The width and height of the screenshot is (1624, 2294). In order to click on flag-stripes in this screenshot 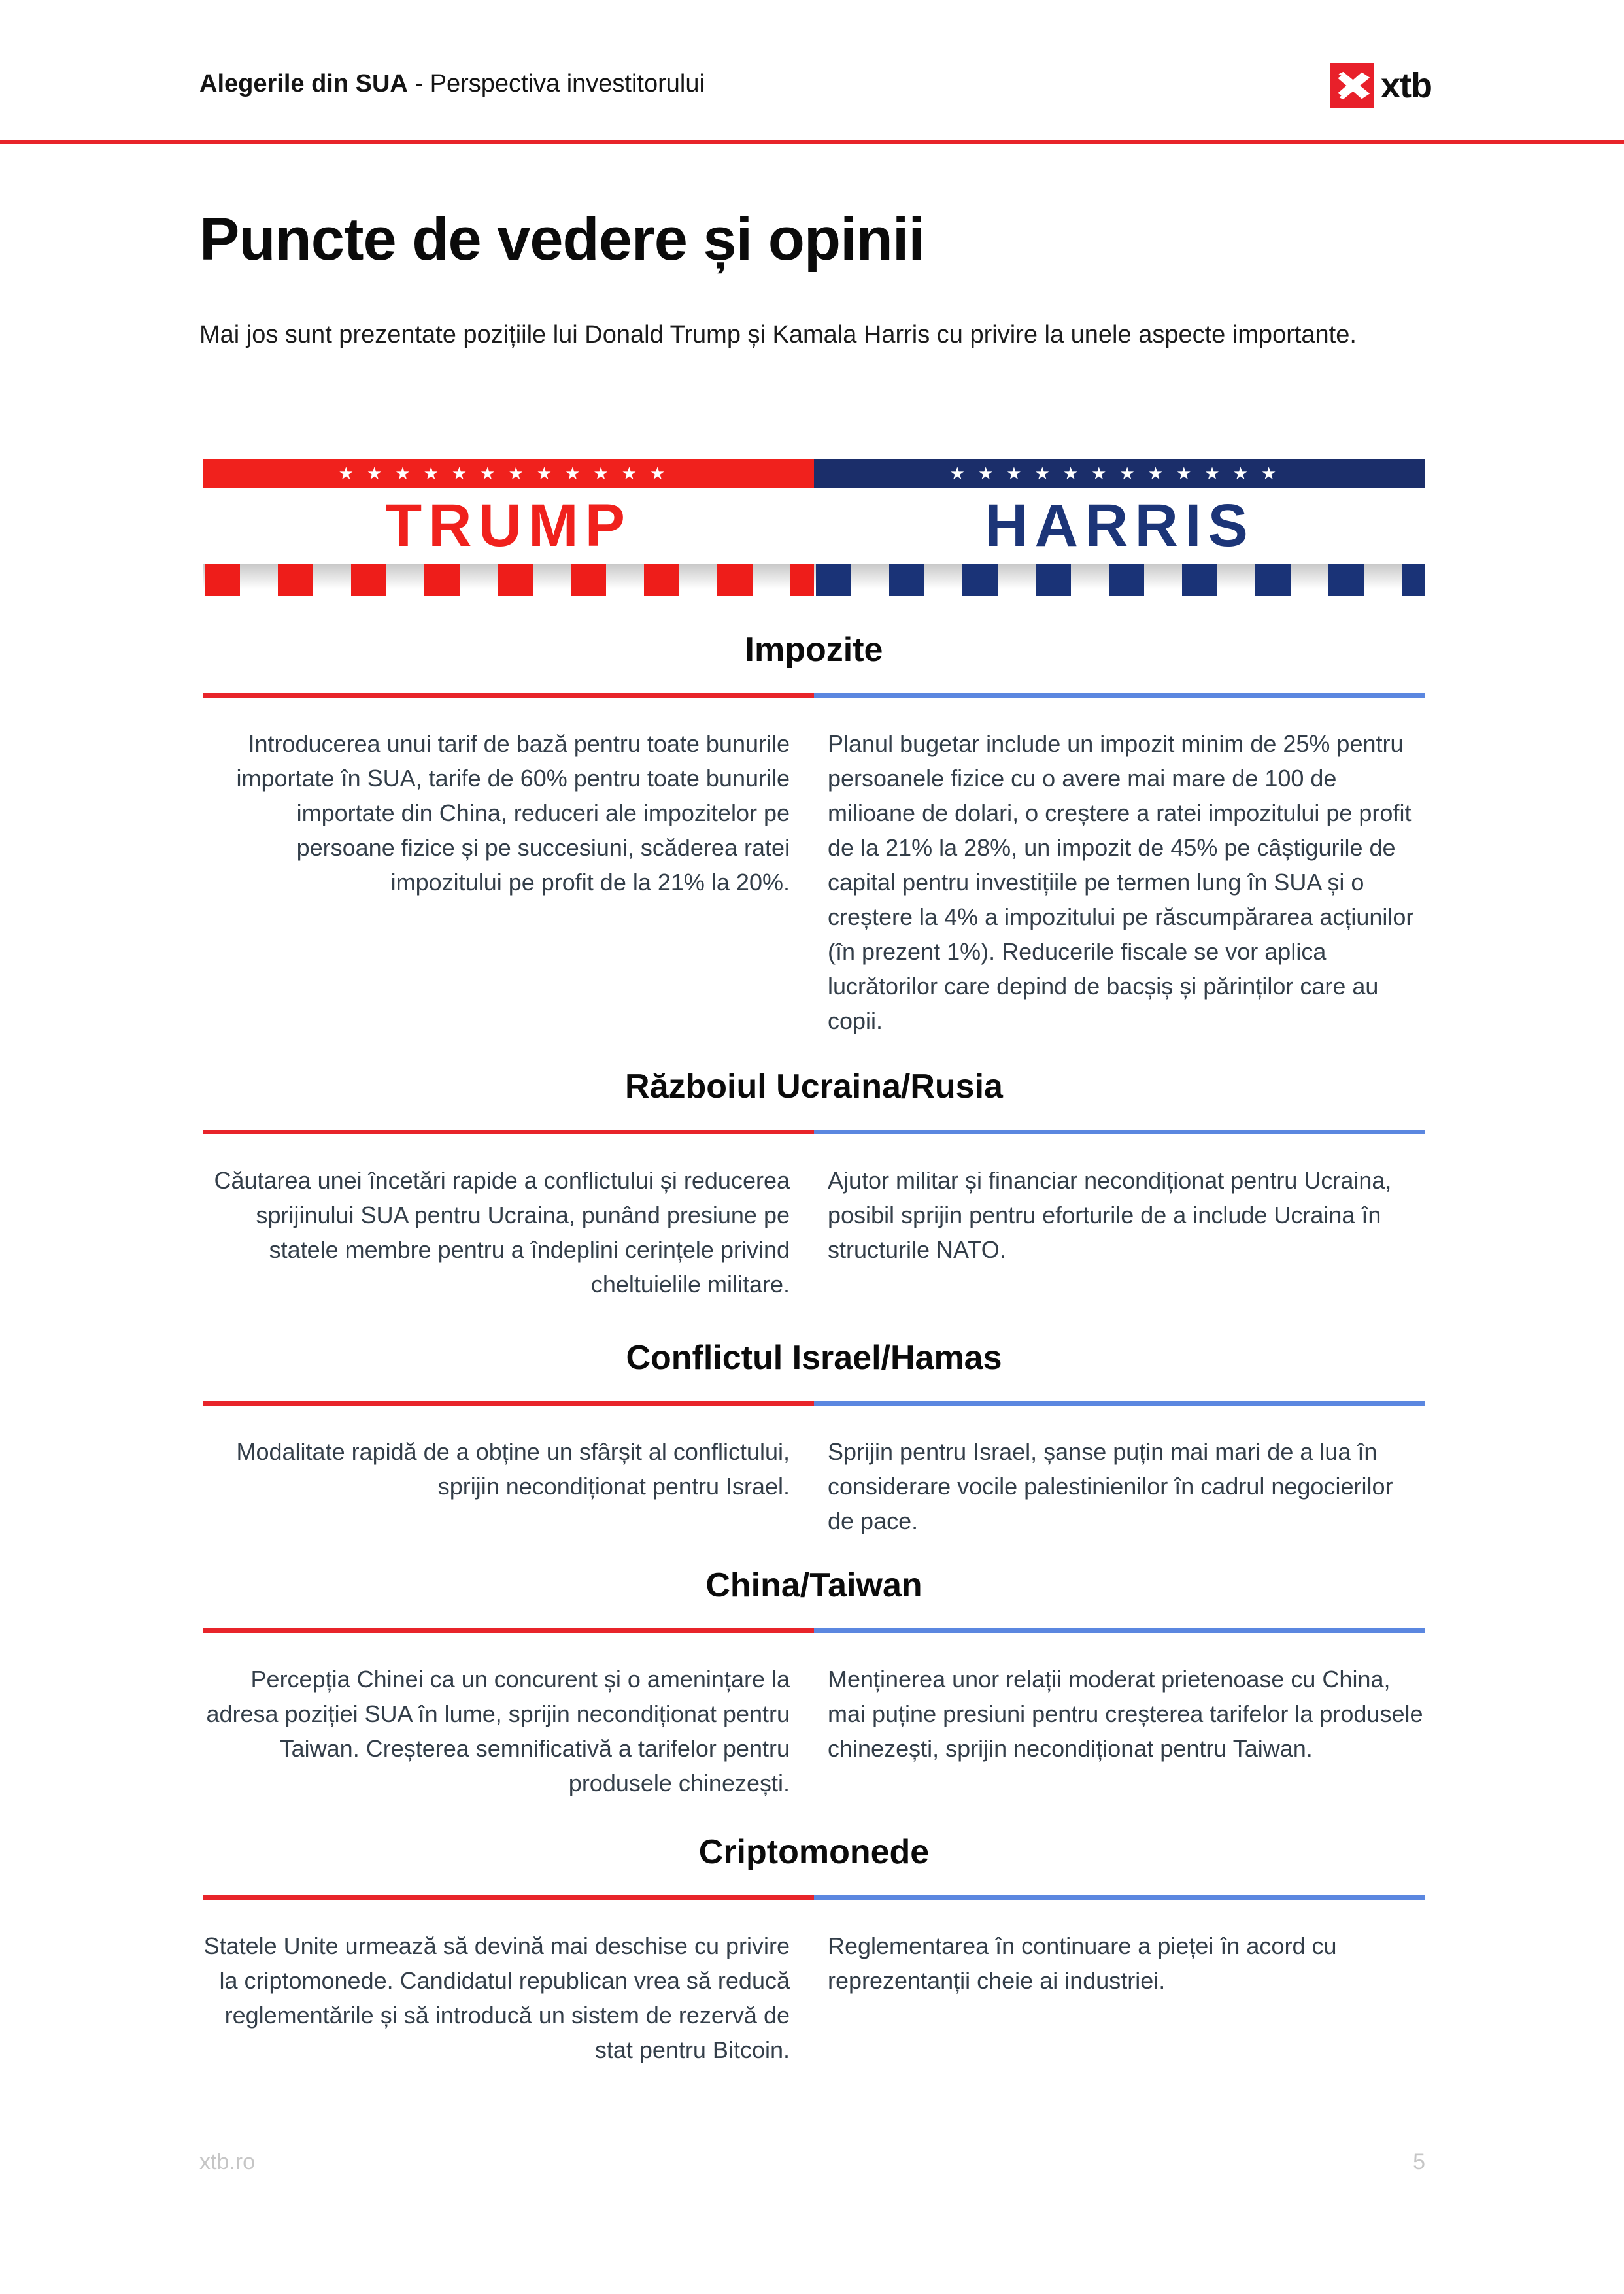, I will do `click(814, 580)`.